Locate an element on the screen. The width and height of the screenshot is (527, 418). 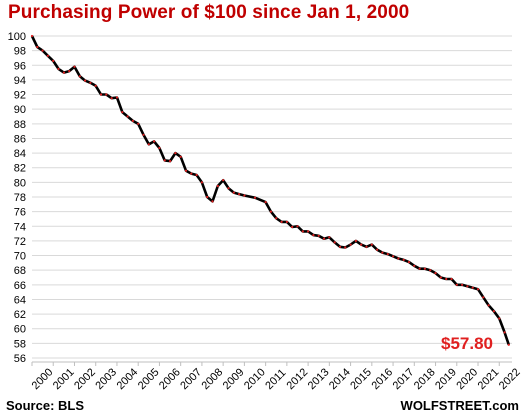
y-tick-label: 72 is located at coordinates (20, 242).